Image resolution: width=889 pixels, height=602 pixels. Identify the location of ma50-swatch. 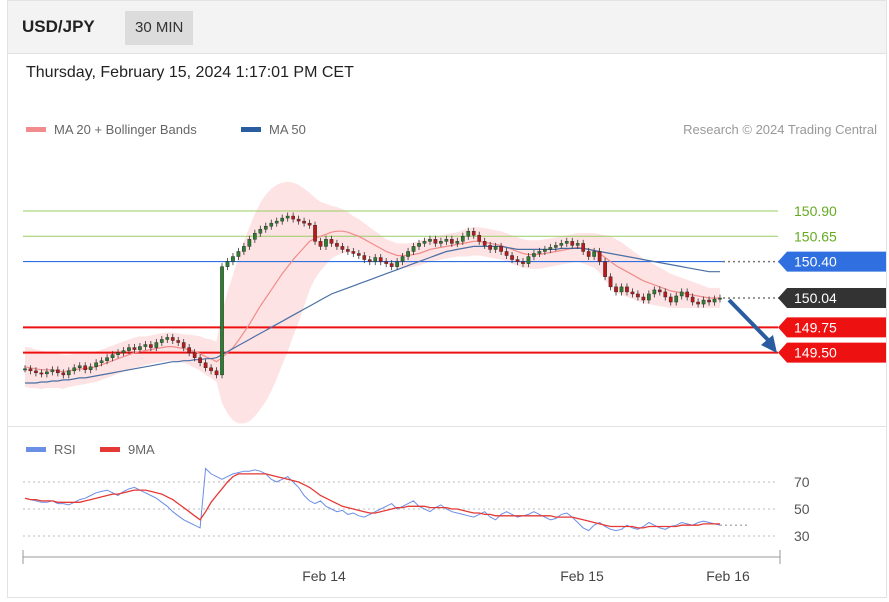
(251, 129).